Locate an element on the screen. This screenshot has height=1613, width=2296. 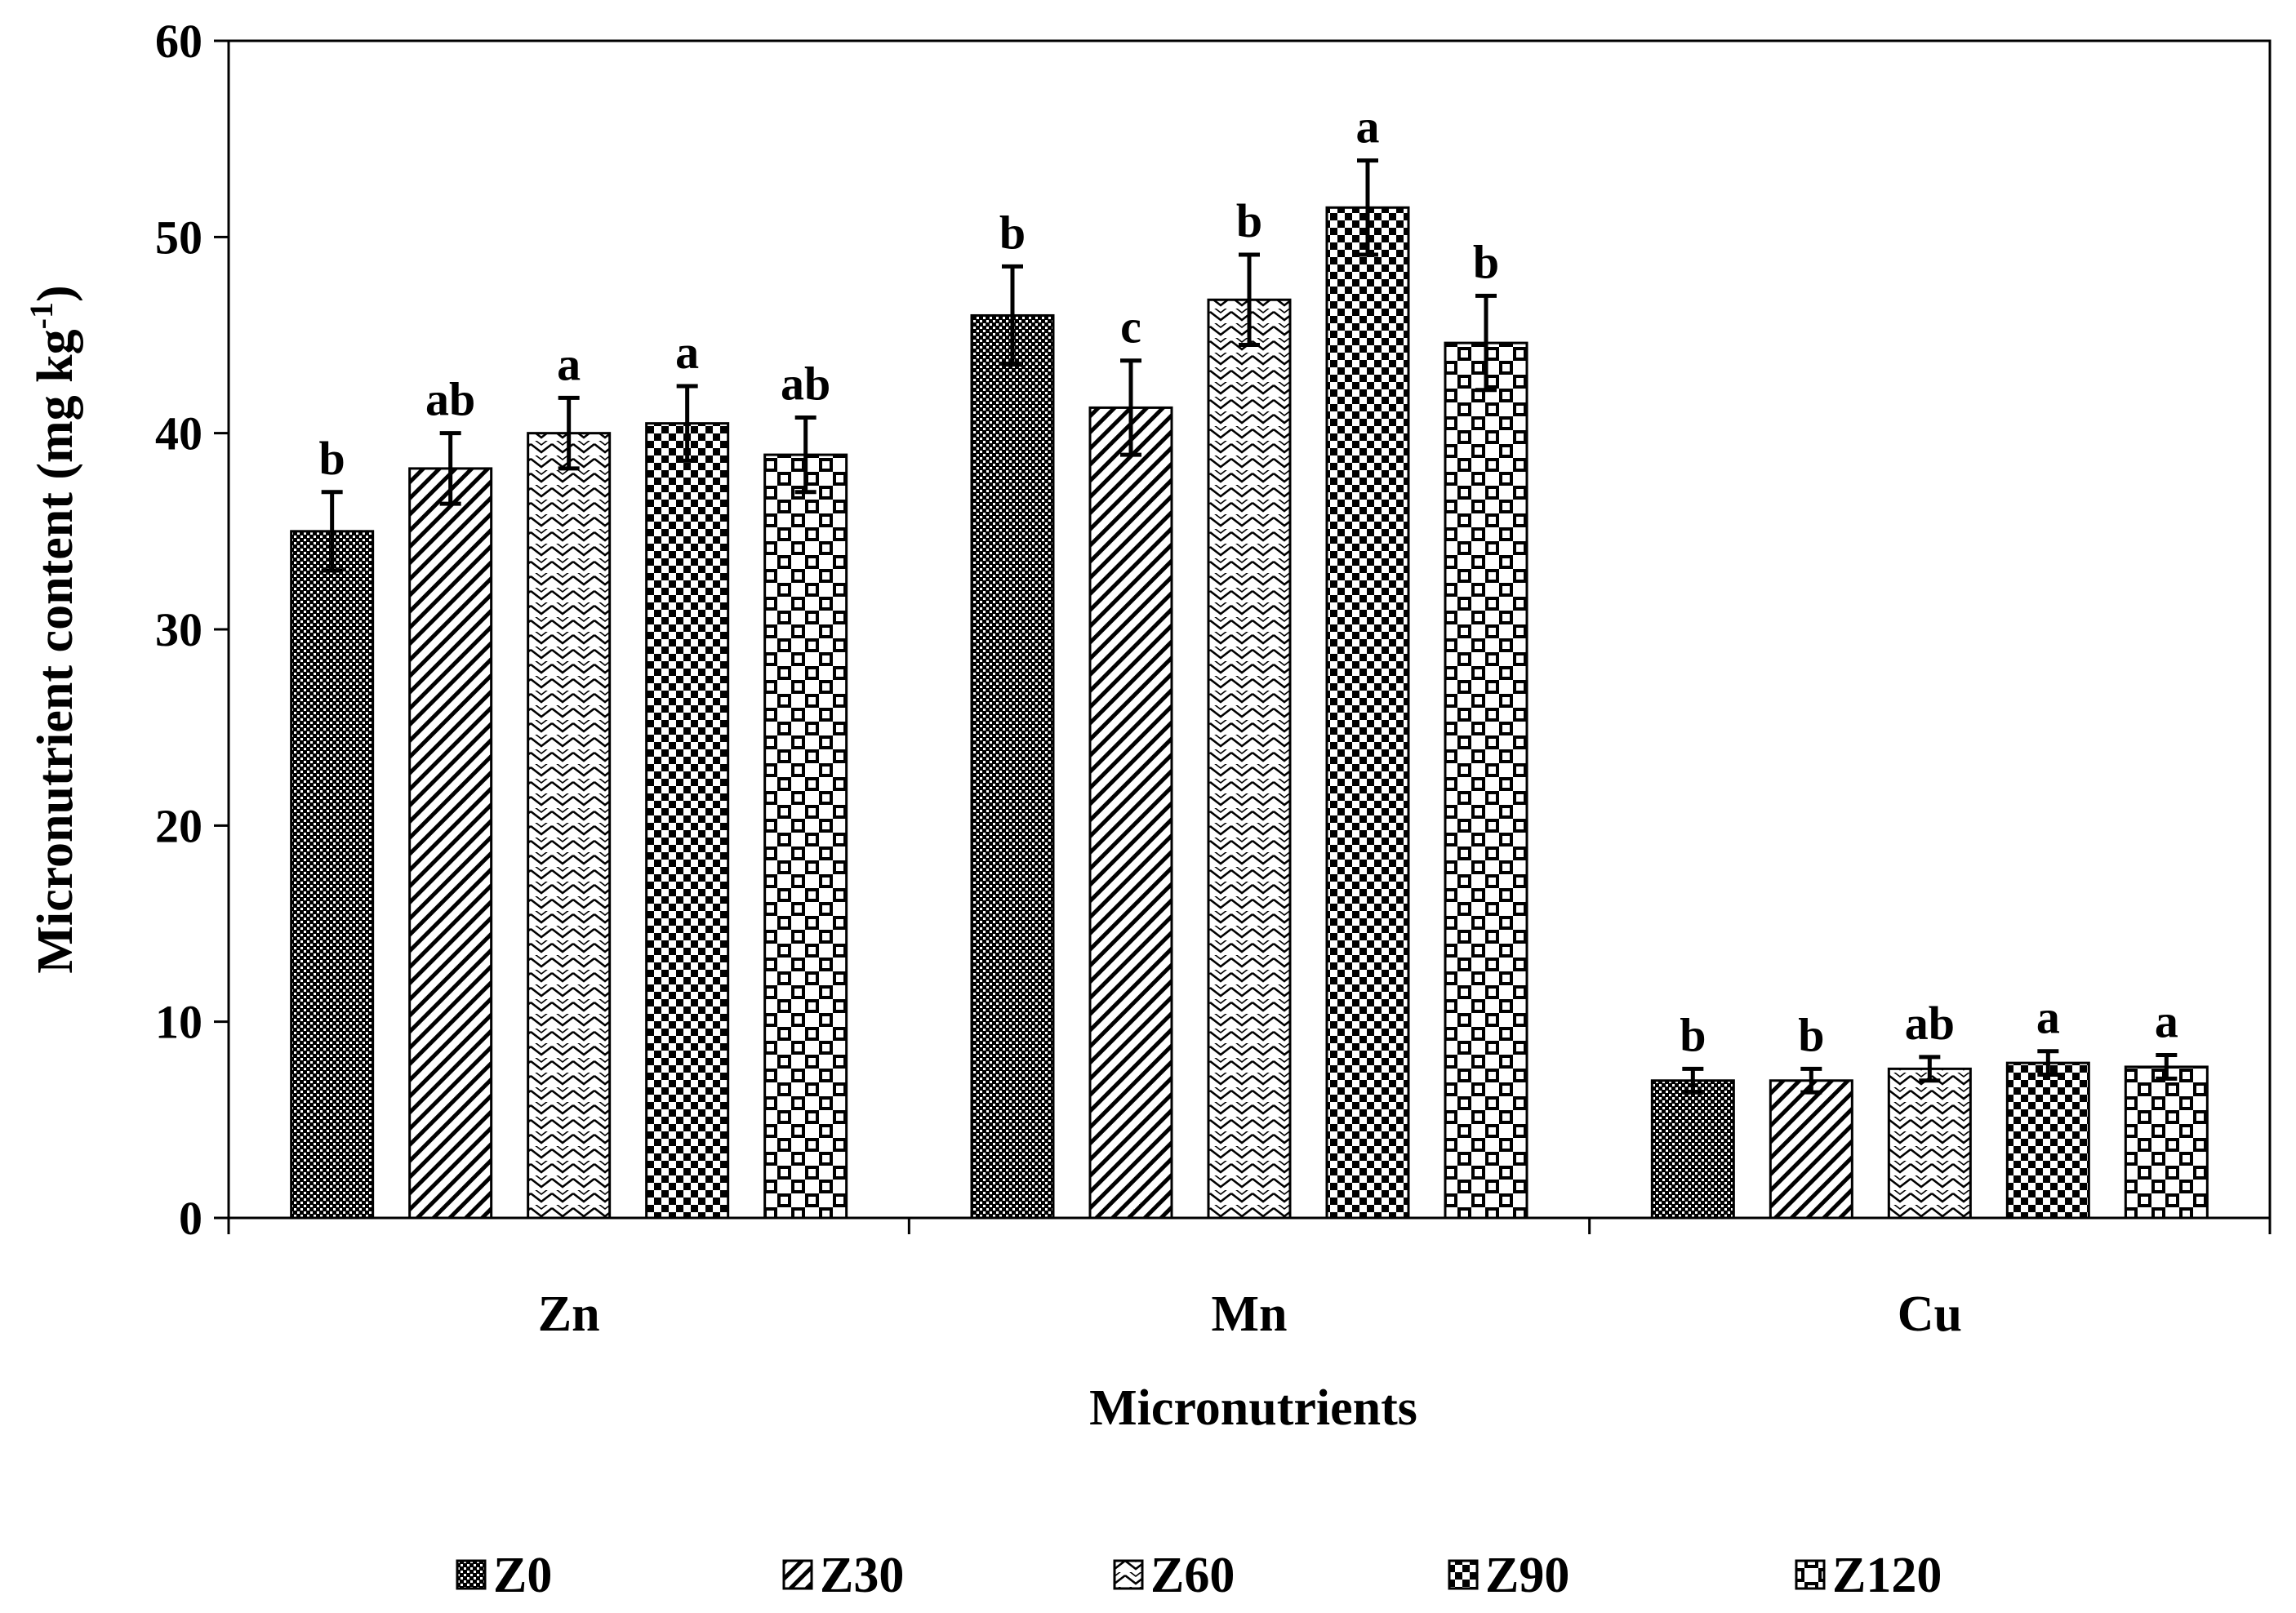
y-tick-label-5: 50 is located at coordinates (178, 237).